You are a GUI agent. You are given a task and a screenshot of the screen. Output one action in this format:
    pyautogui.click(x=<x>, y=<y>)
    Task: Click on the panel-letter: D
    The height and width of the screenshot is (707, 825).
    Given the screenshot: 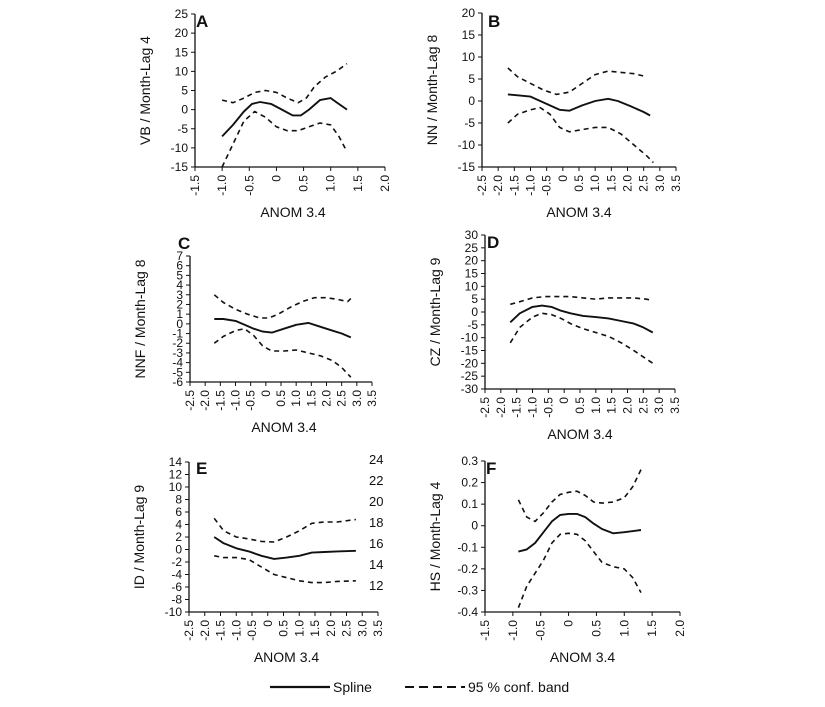 What is the action you would take?
    pyautogui.click(x=493, y=242)
    